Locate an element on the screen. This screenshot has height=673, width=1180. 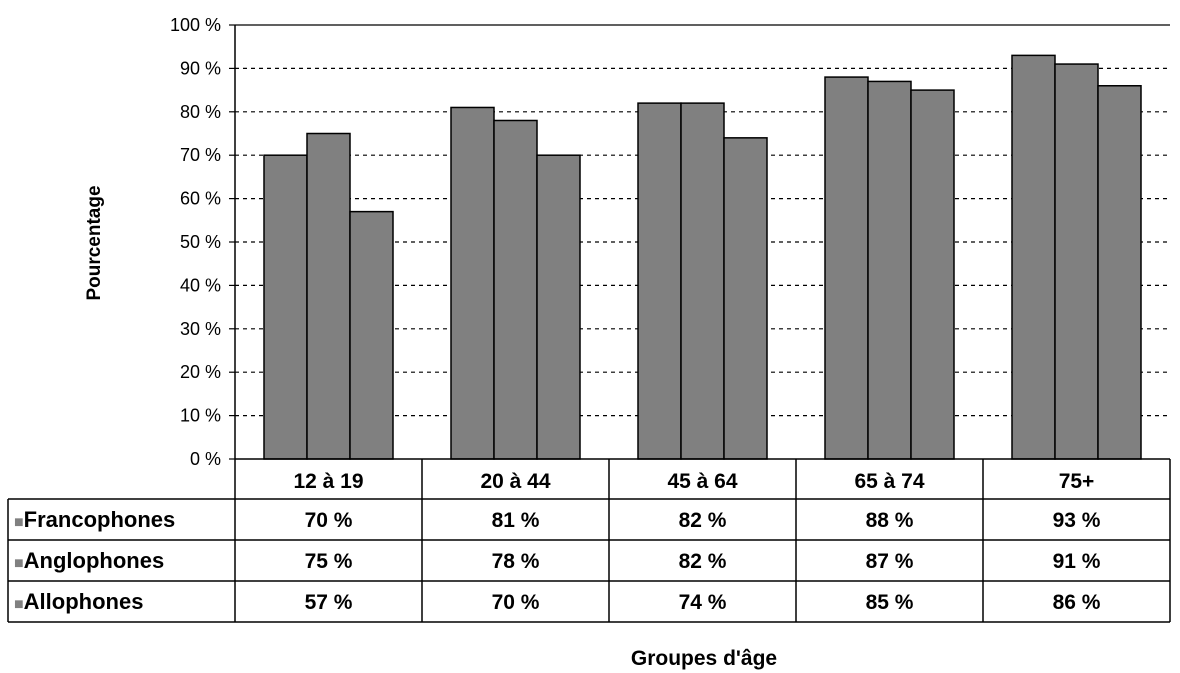
x-axis-label: Groupes d'âge is located at coordinates (704, 658).